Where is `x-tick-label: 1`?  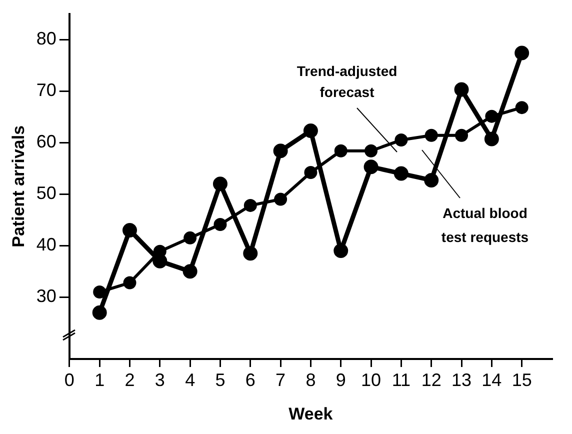 x-tick-label: 1 is located at coordinates (99, 380).